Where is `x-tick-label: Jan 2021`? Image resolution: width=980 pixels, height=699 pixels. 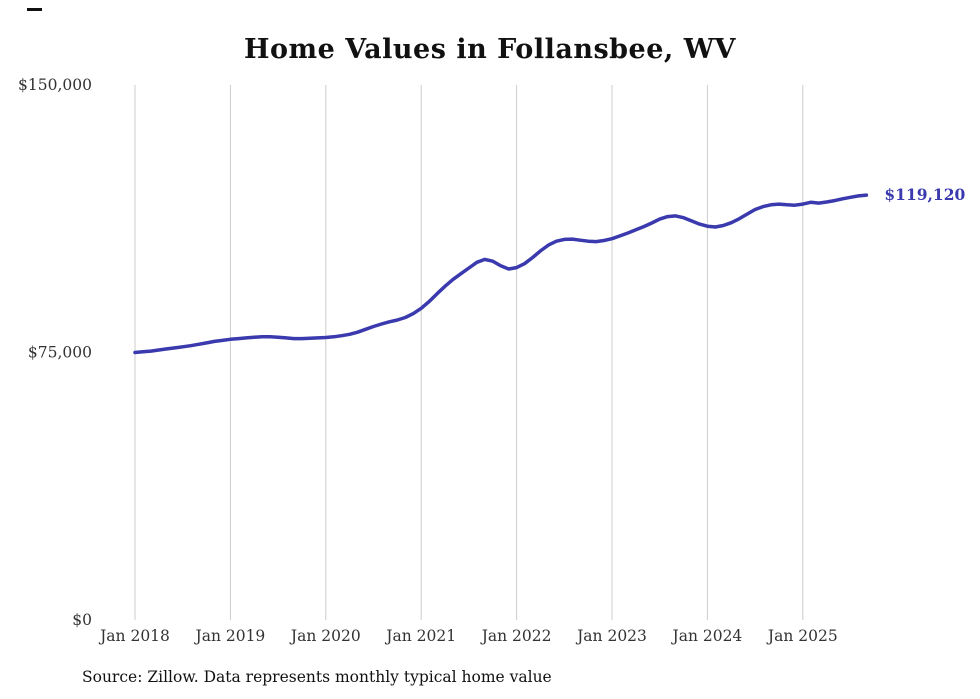
x-tick-label: Jan 2021 is located at coordinates (420, 636).